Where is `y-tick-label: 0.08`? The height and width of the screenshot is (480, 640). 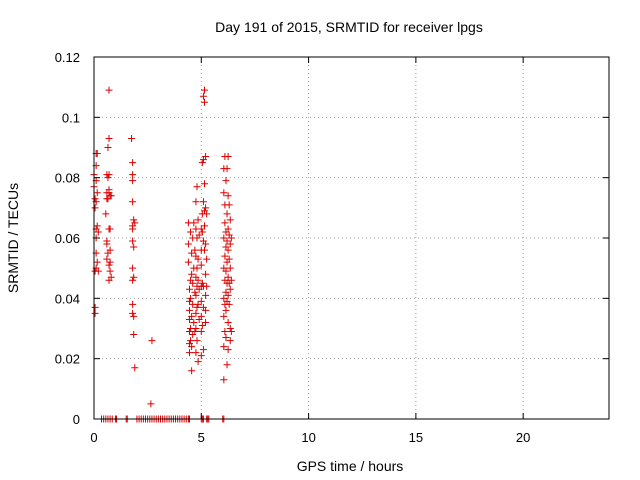
y-tick-label: 0.08 is located at coordinates (67, 178).